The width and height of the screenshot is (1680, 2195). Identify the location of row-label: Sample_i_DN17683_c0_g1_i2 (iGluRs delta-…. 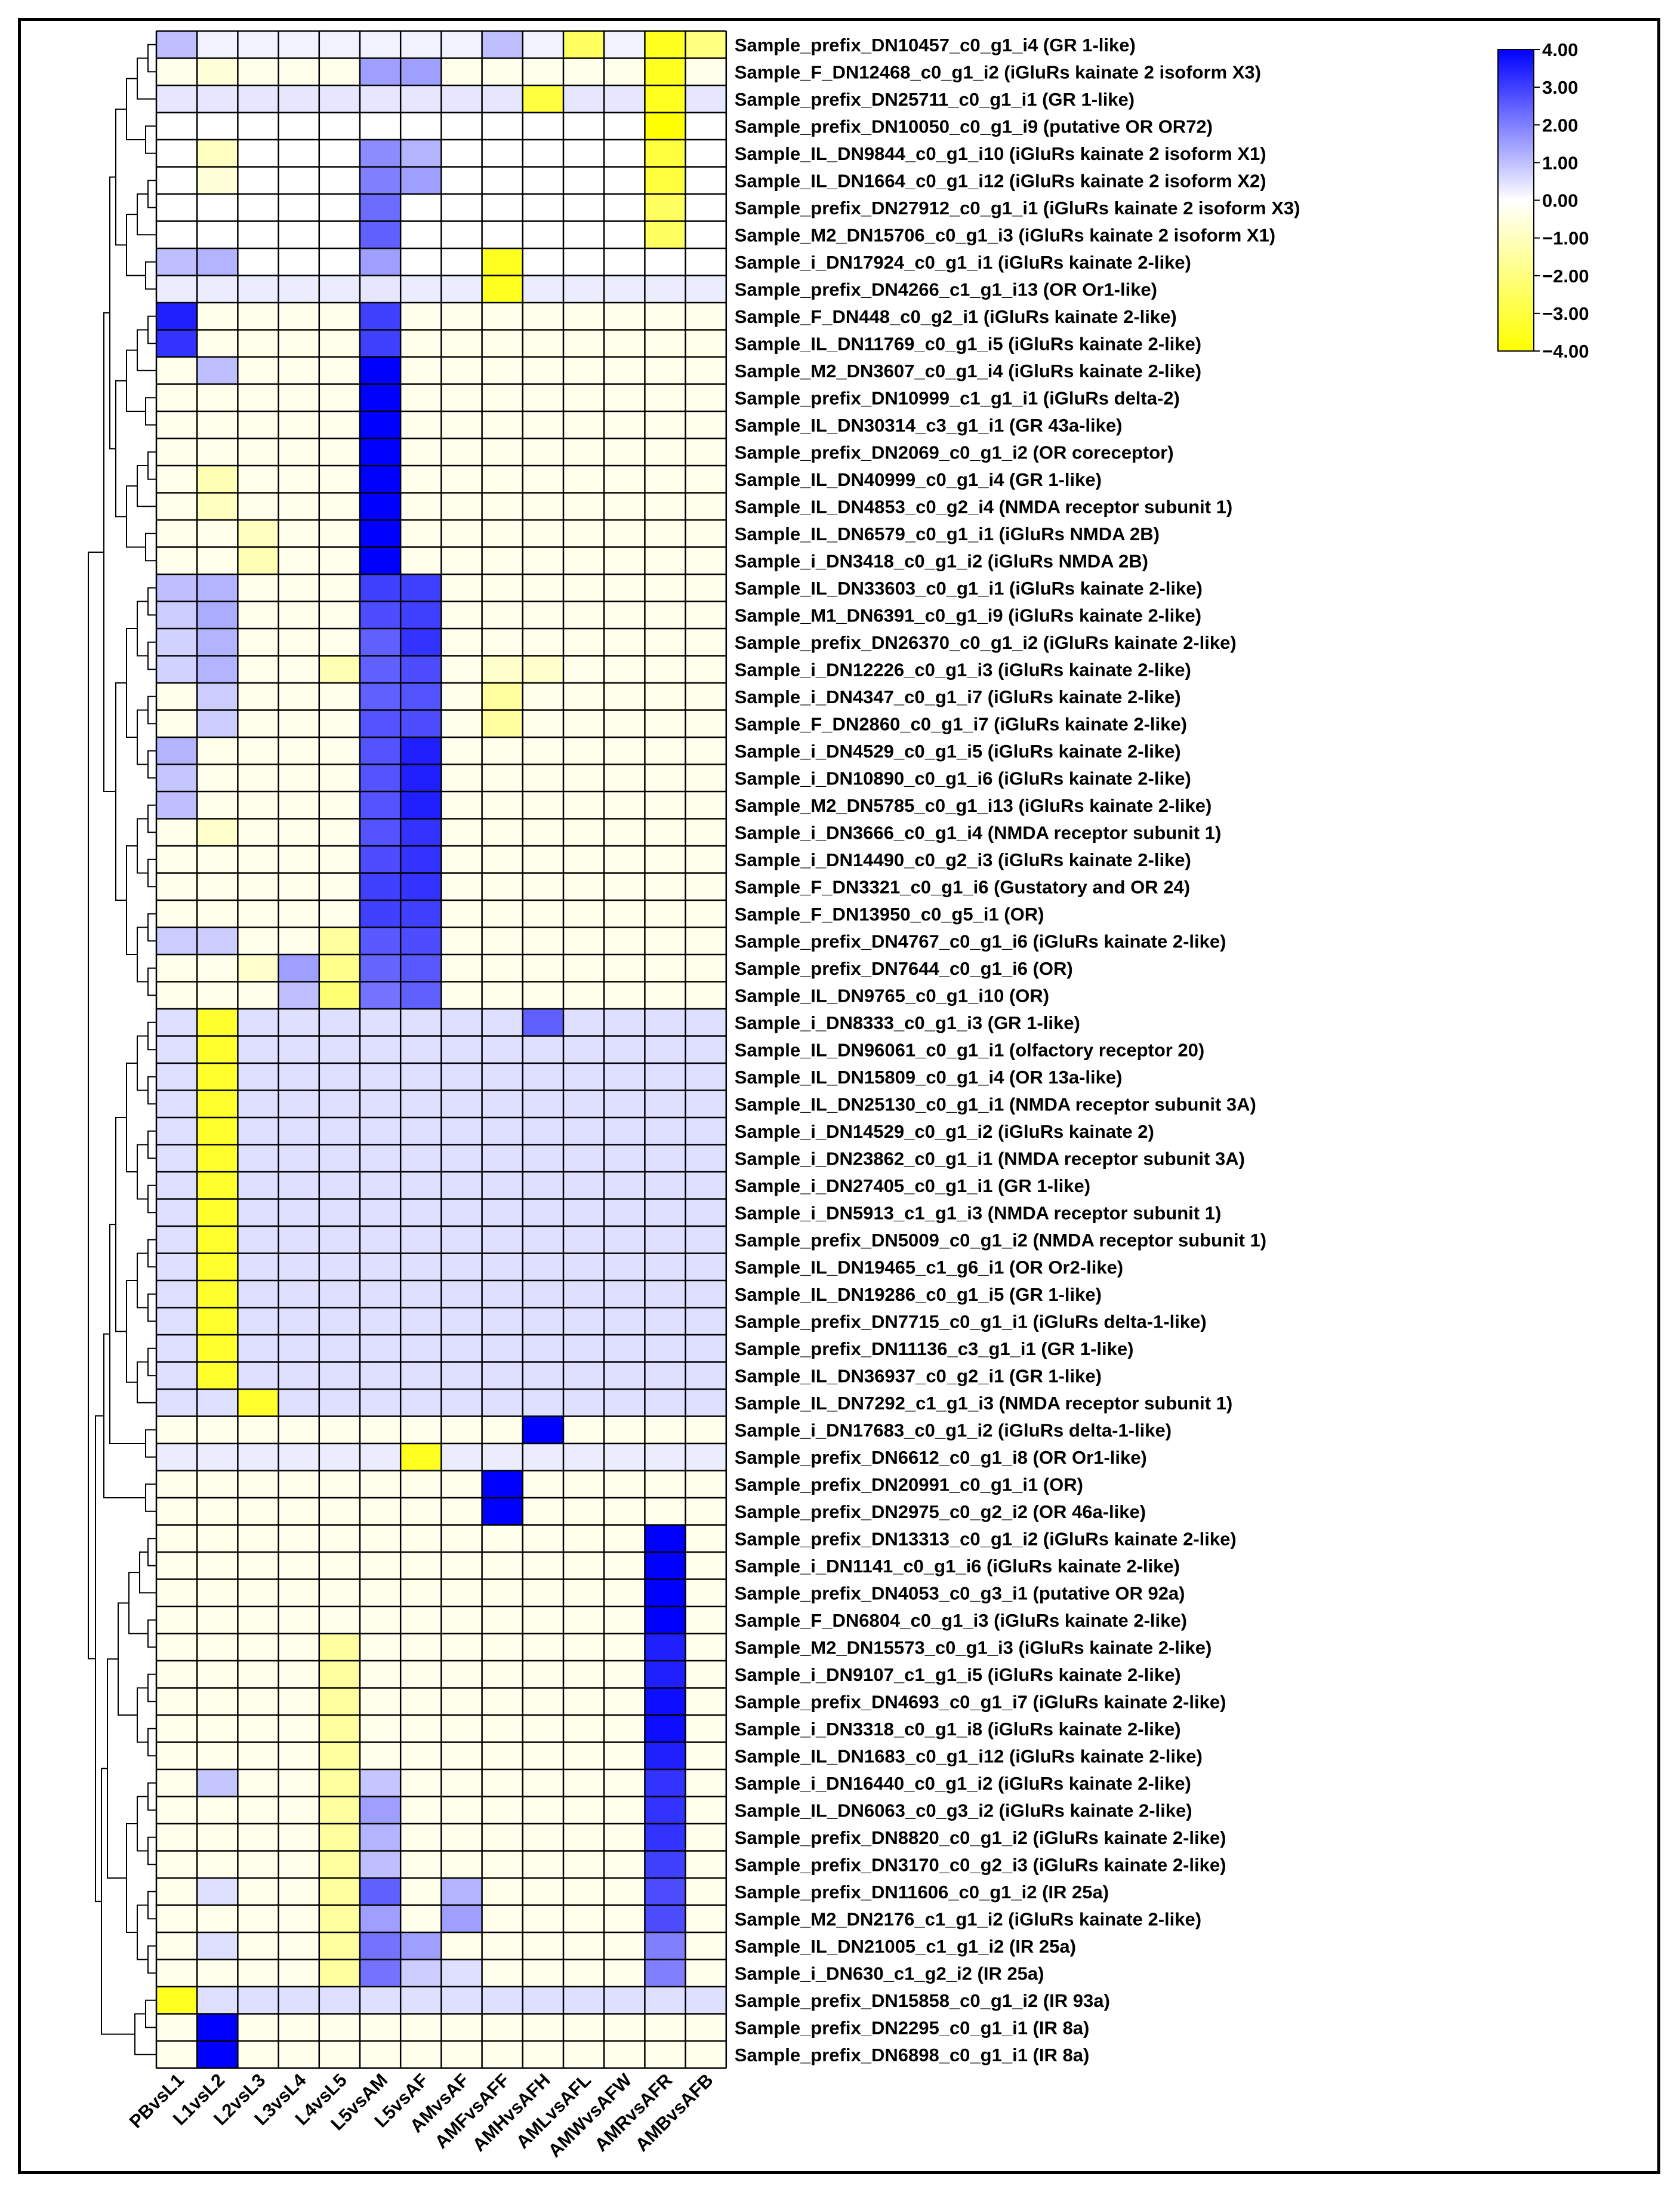
(953, 1430).